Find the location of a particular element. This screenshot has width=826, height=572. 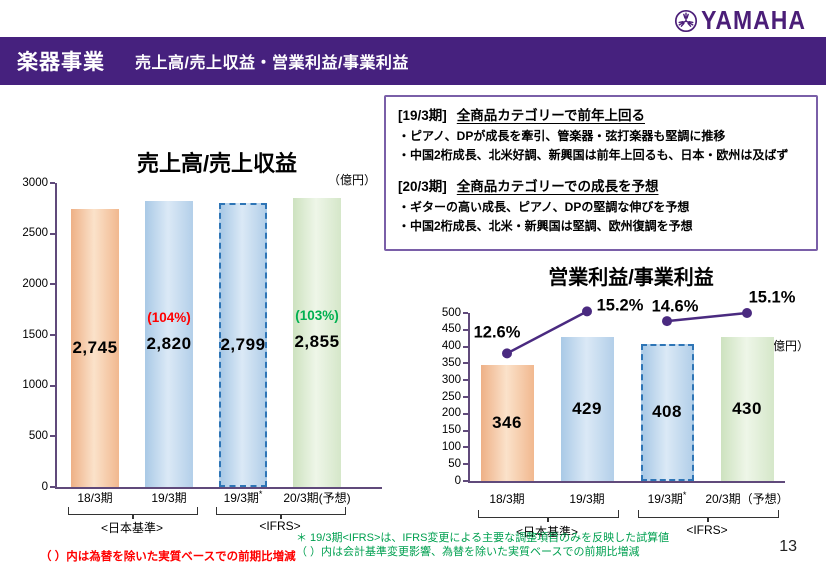

x-axis is located at coordinates (218, 488).